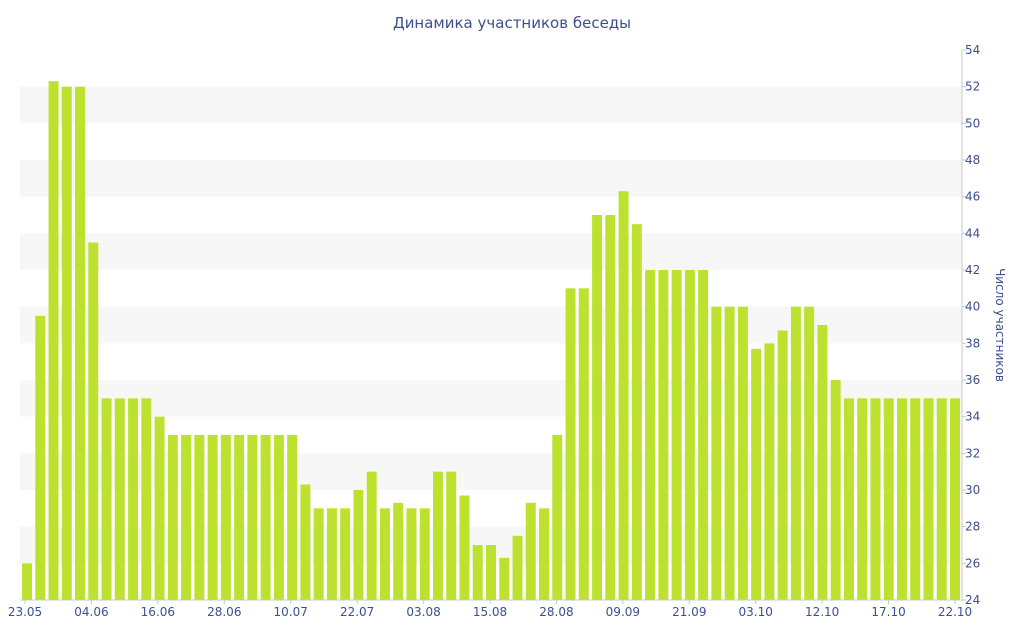 The image size is (1024, 644). I want to click on x-tick-label: 23.05, so click(25, 612).